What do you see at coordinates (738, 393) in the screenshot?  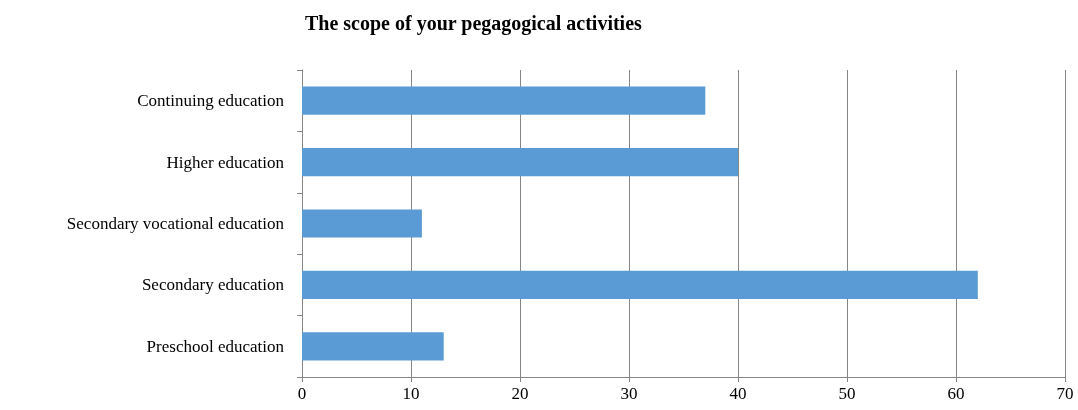 I see `x-tick-label: 40` at bounding box center [738, 393].